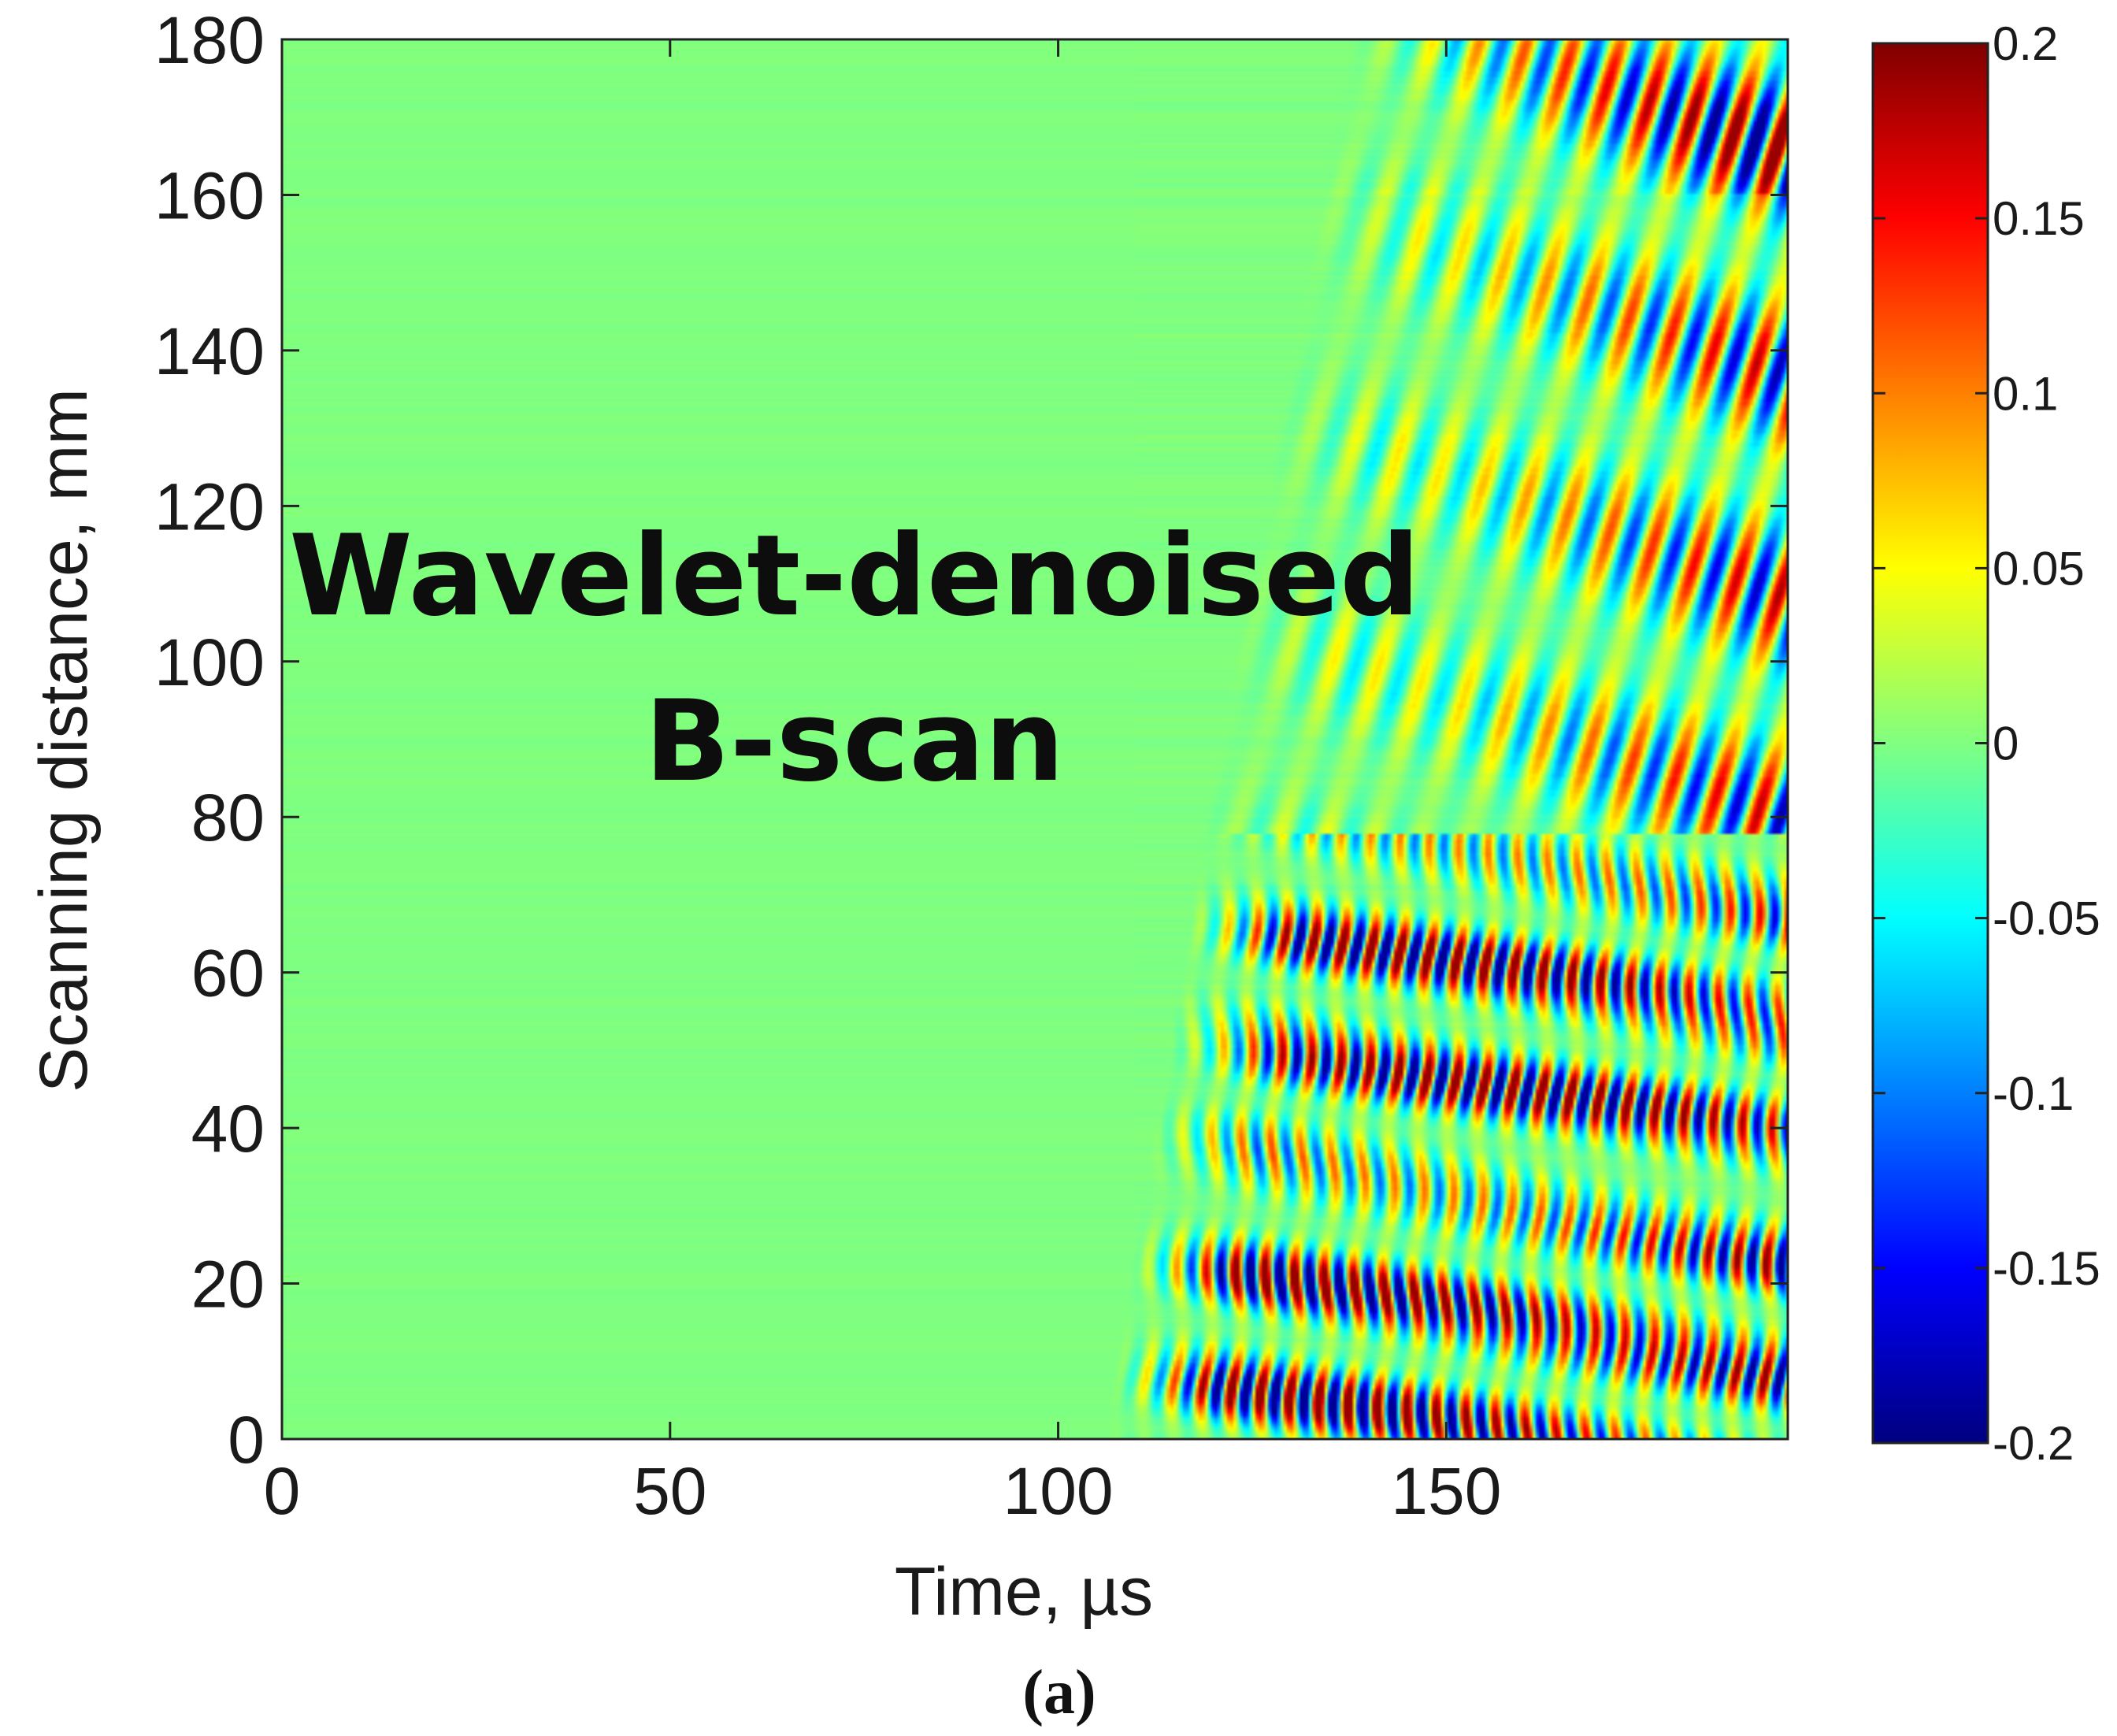  Describe the element at coordinates (2034, 1093) in the screenshot. I see `colorbar-tick-label: -0.1` at that location.